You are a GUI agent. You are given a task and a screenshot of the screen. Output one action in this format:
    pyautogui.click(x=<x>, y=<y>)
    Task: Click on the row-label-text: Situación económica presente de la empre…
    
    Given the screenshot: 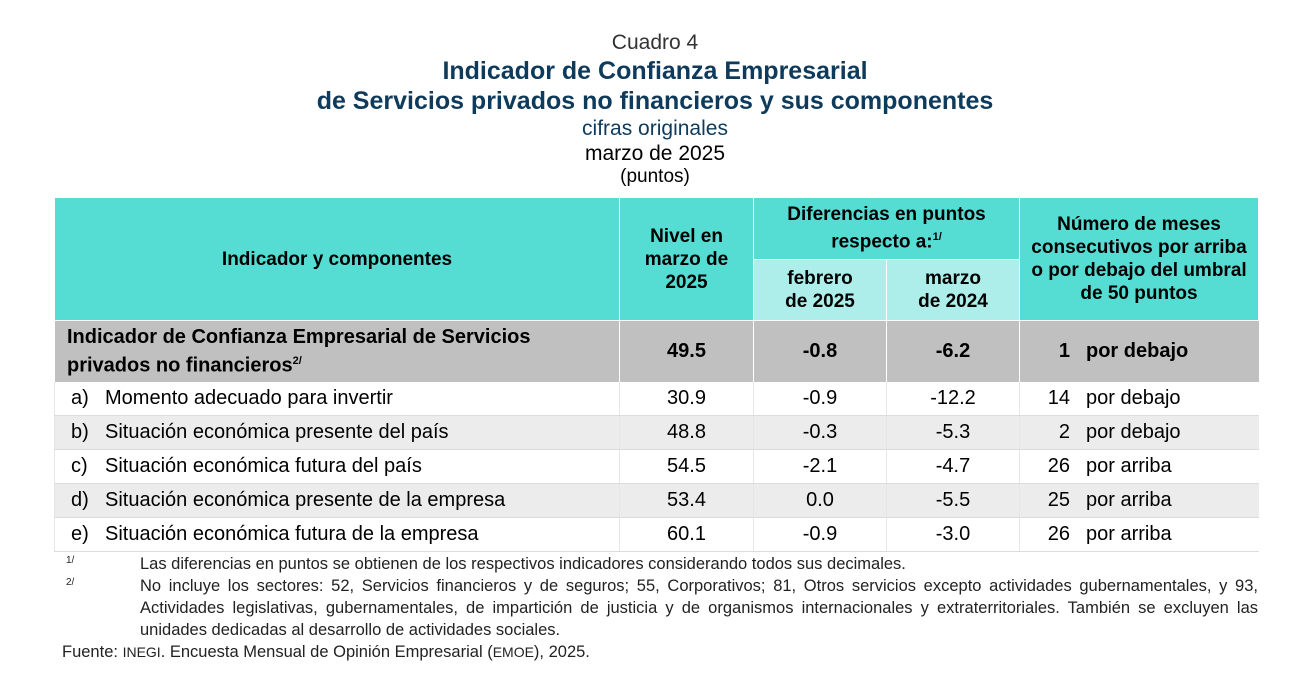 What is the action you would take?
    pyautogui.click(x=305, y=500)
    